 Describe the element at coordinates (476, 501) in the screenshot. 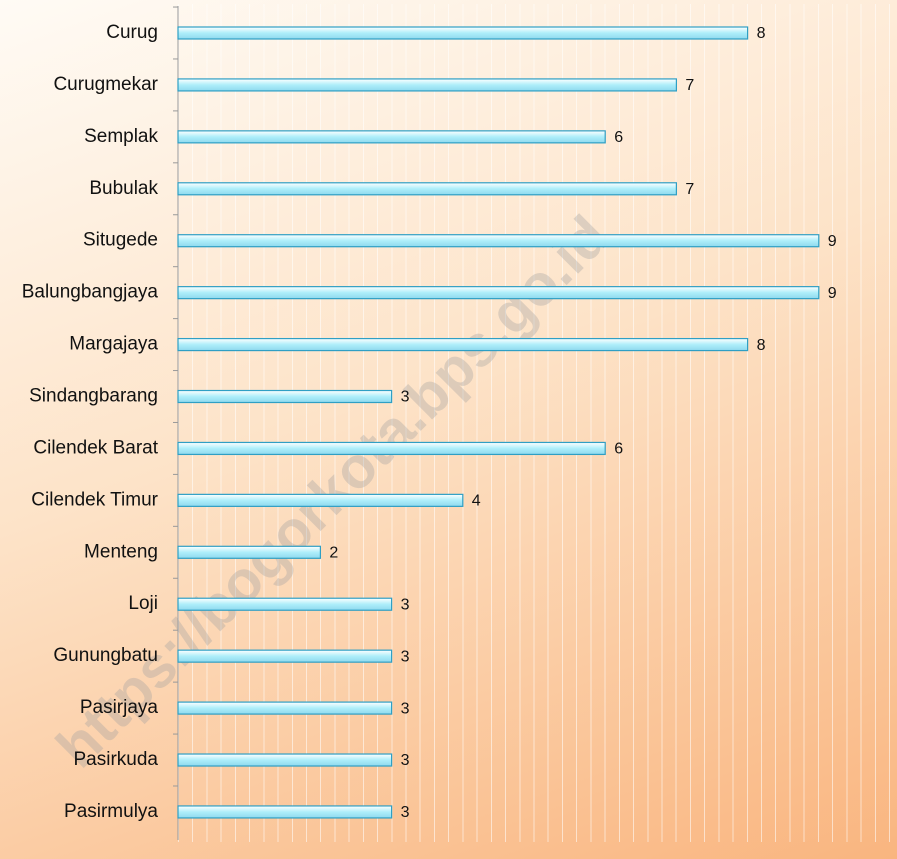

I see `data-label: 4` at that location.